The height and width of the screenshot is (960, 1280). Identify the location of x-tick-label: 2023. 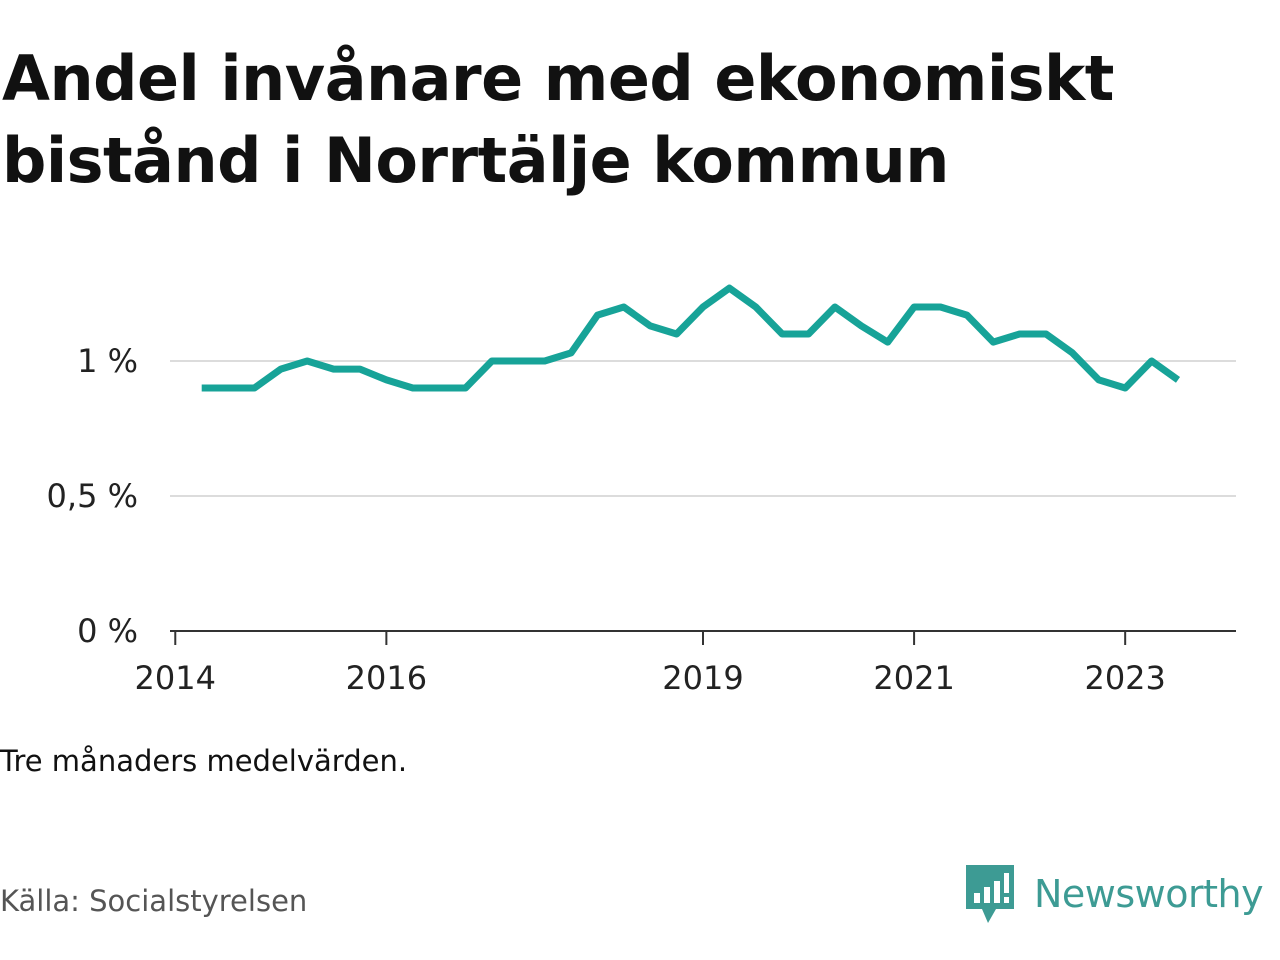
(1124, 678).